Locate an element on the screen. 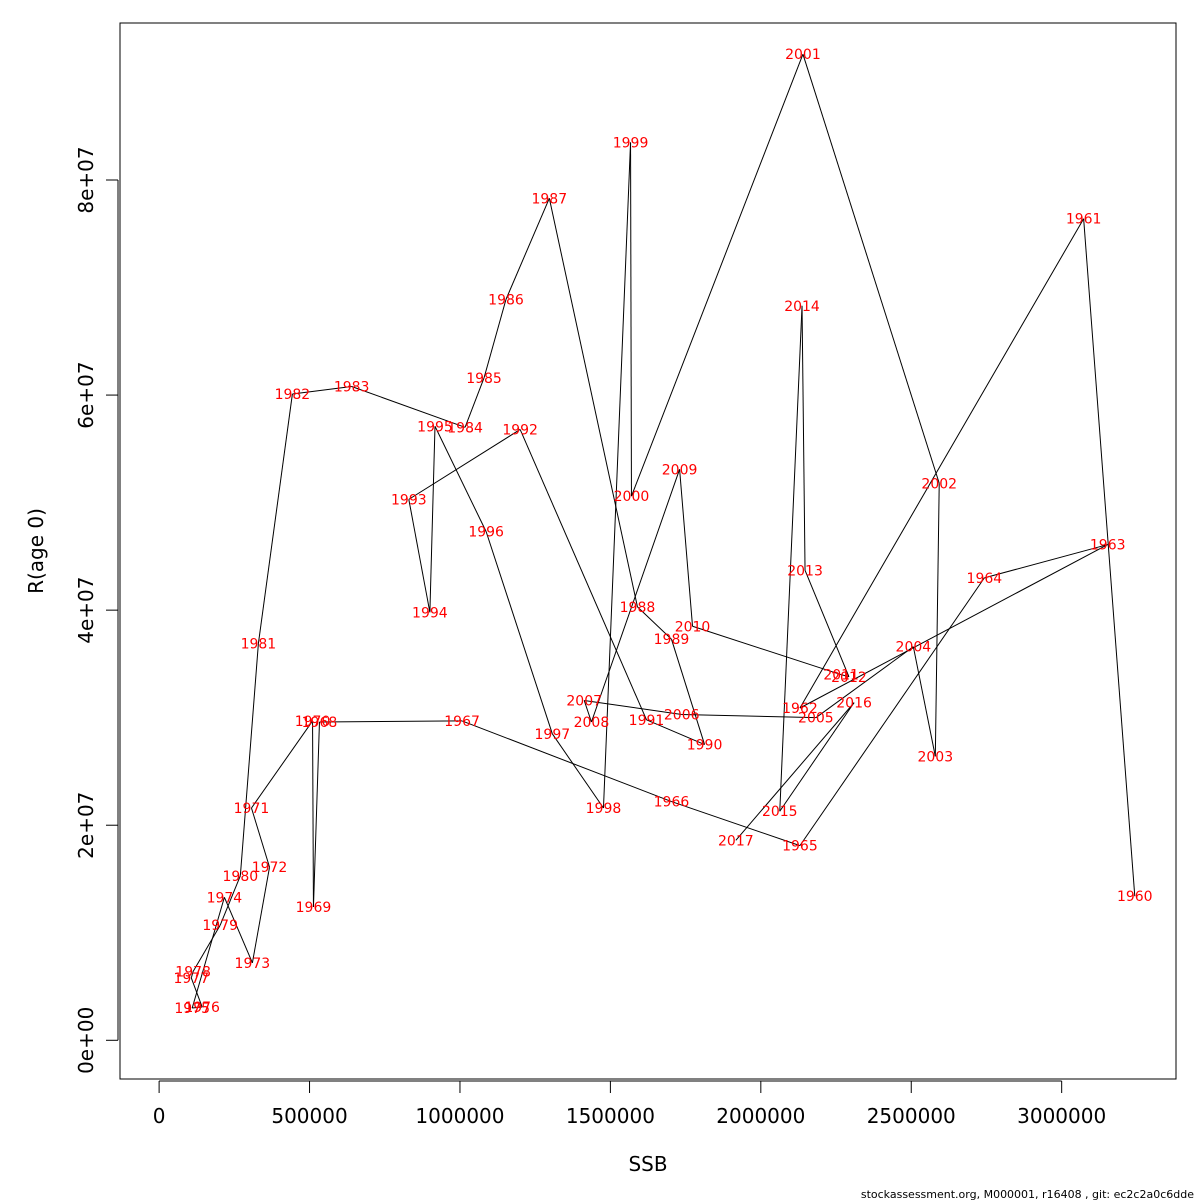 This screenshot has height=1200, width=1200. point-label-1997: 1997 is located at coordinates (553, 735).